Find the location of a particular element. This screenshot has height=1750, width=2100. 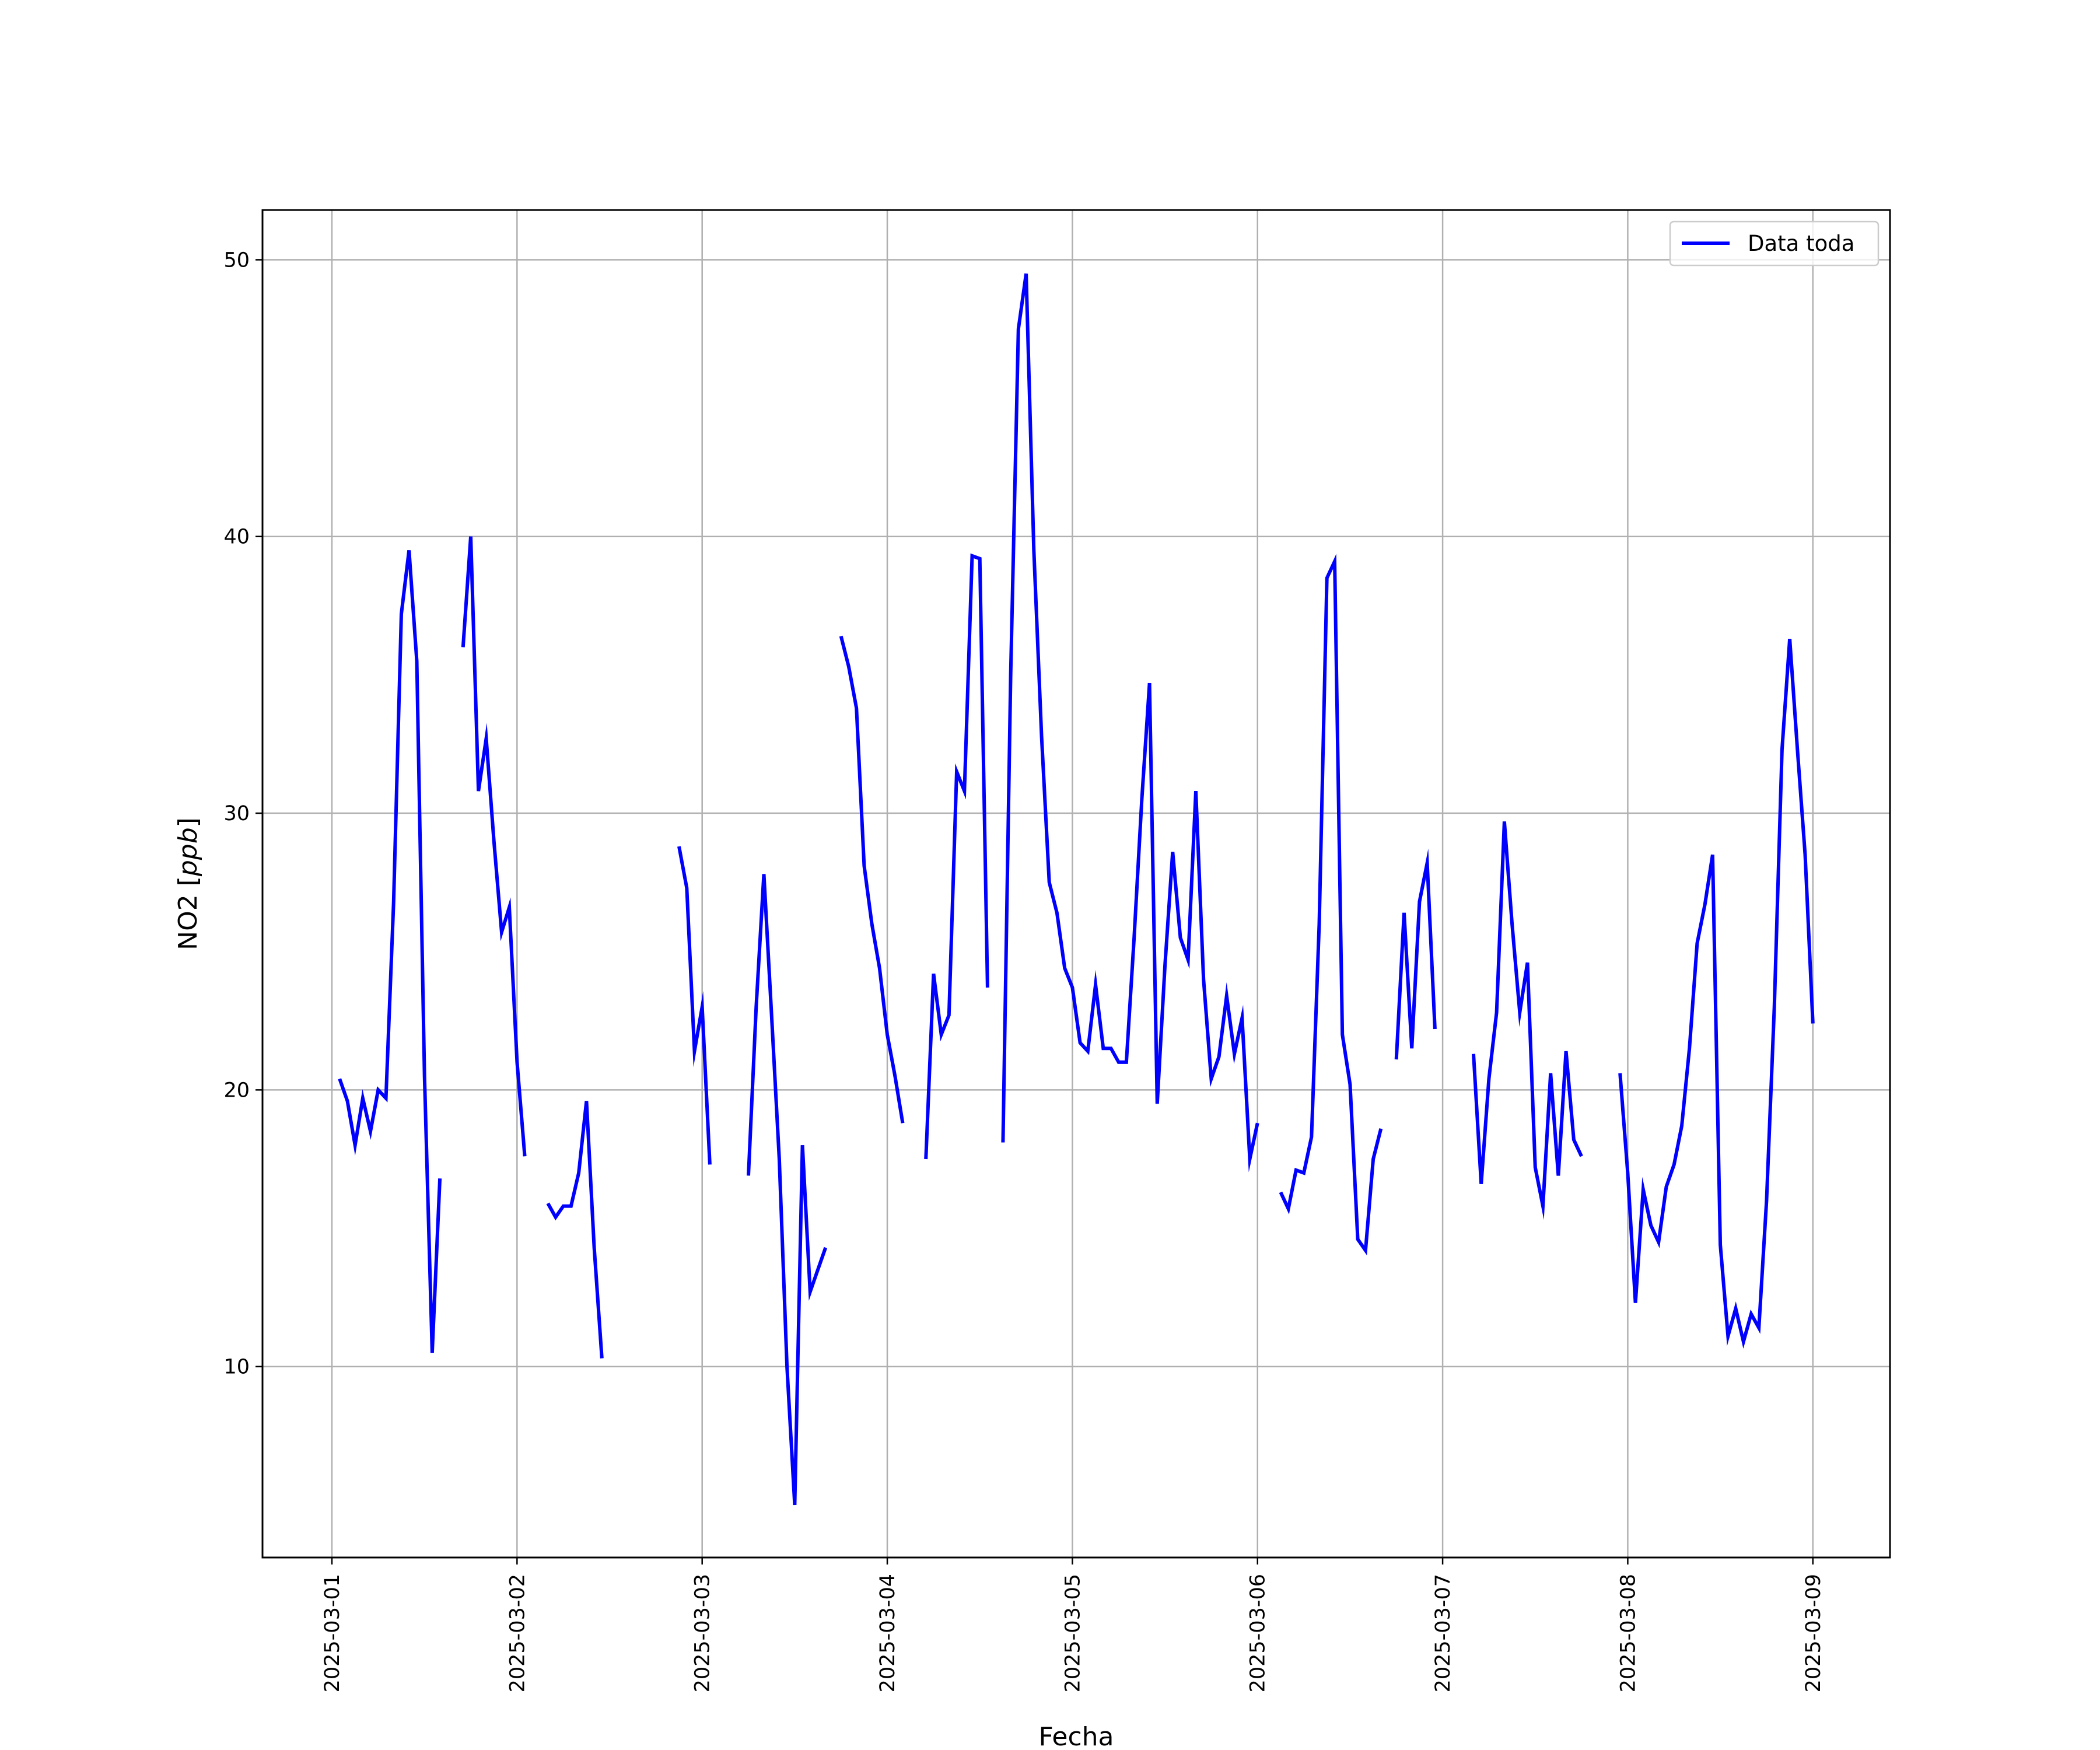

y-axis: 10 20 30 40 50 is located at coordinates (242, 814).